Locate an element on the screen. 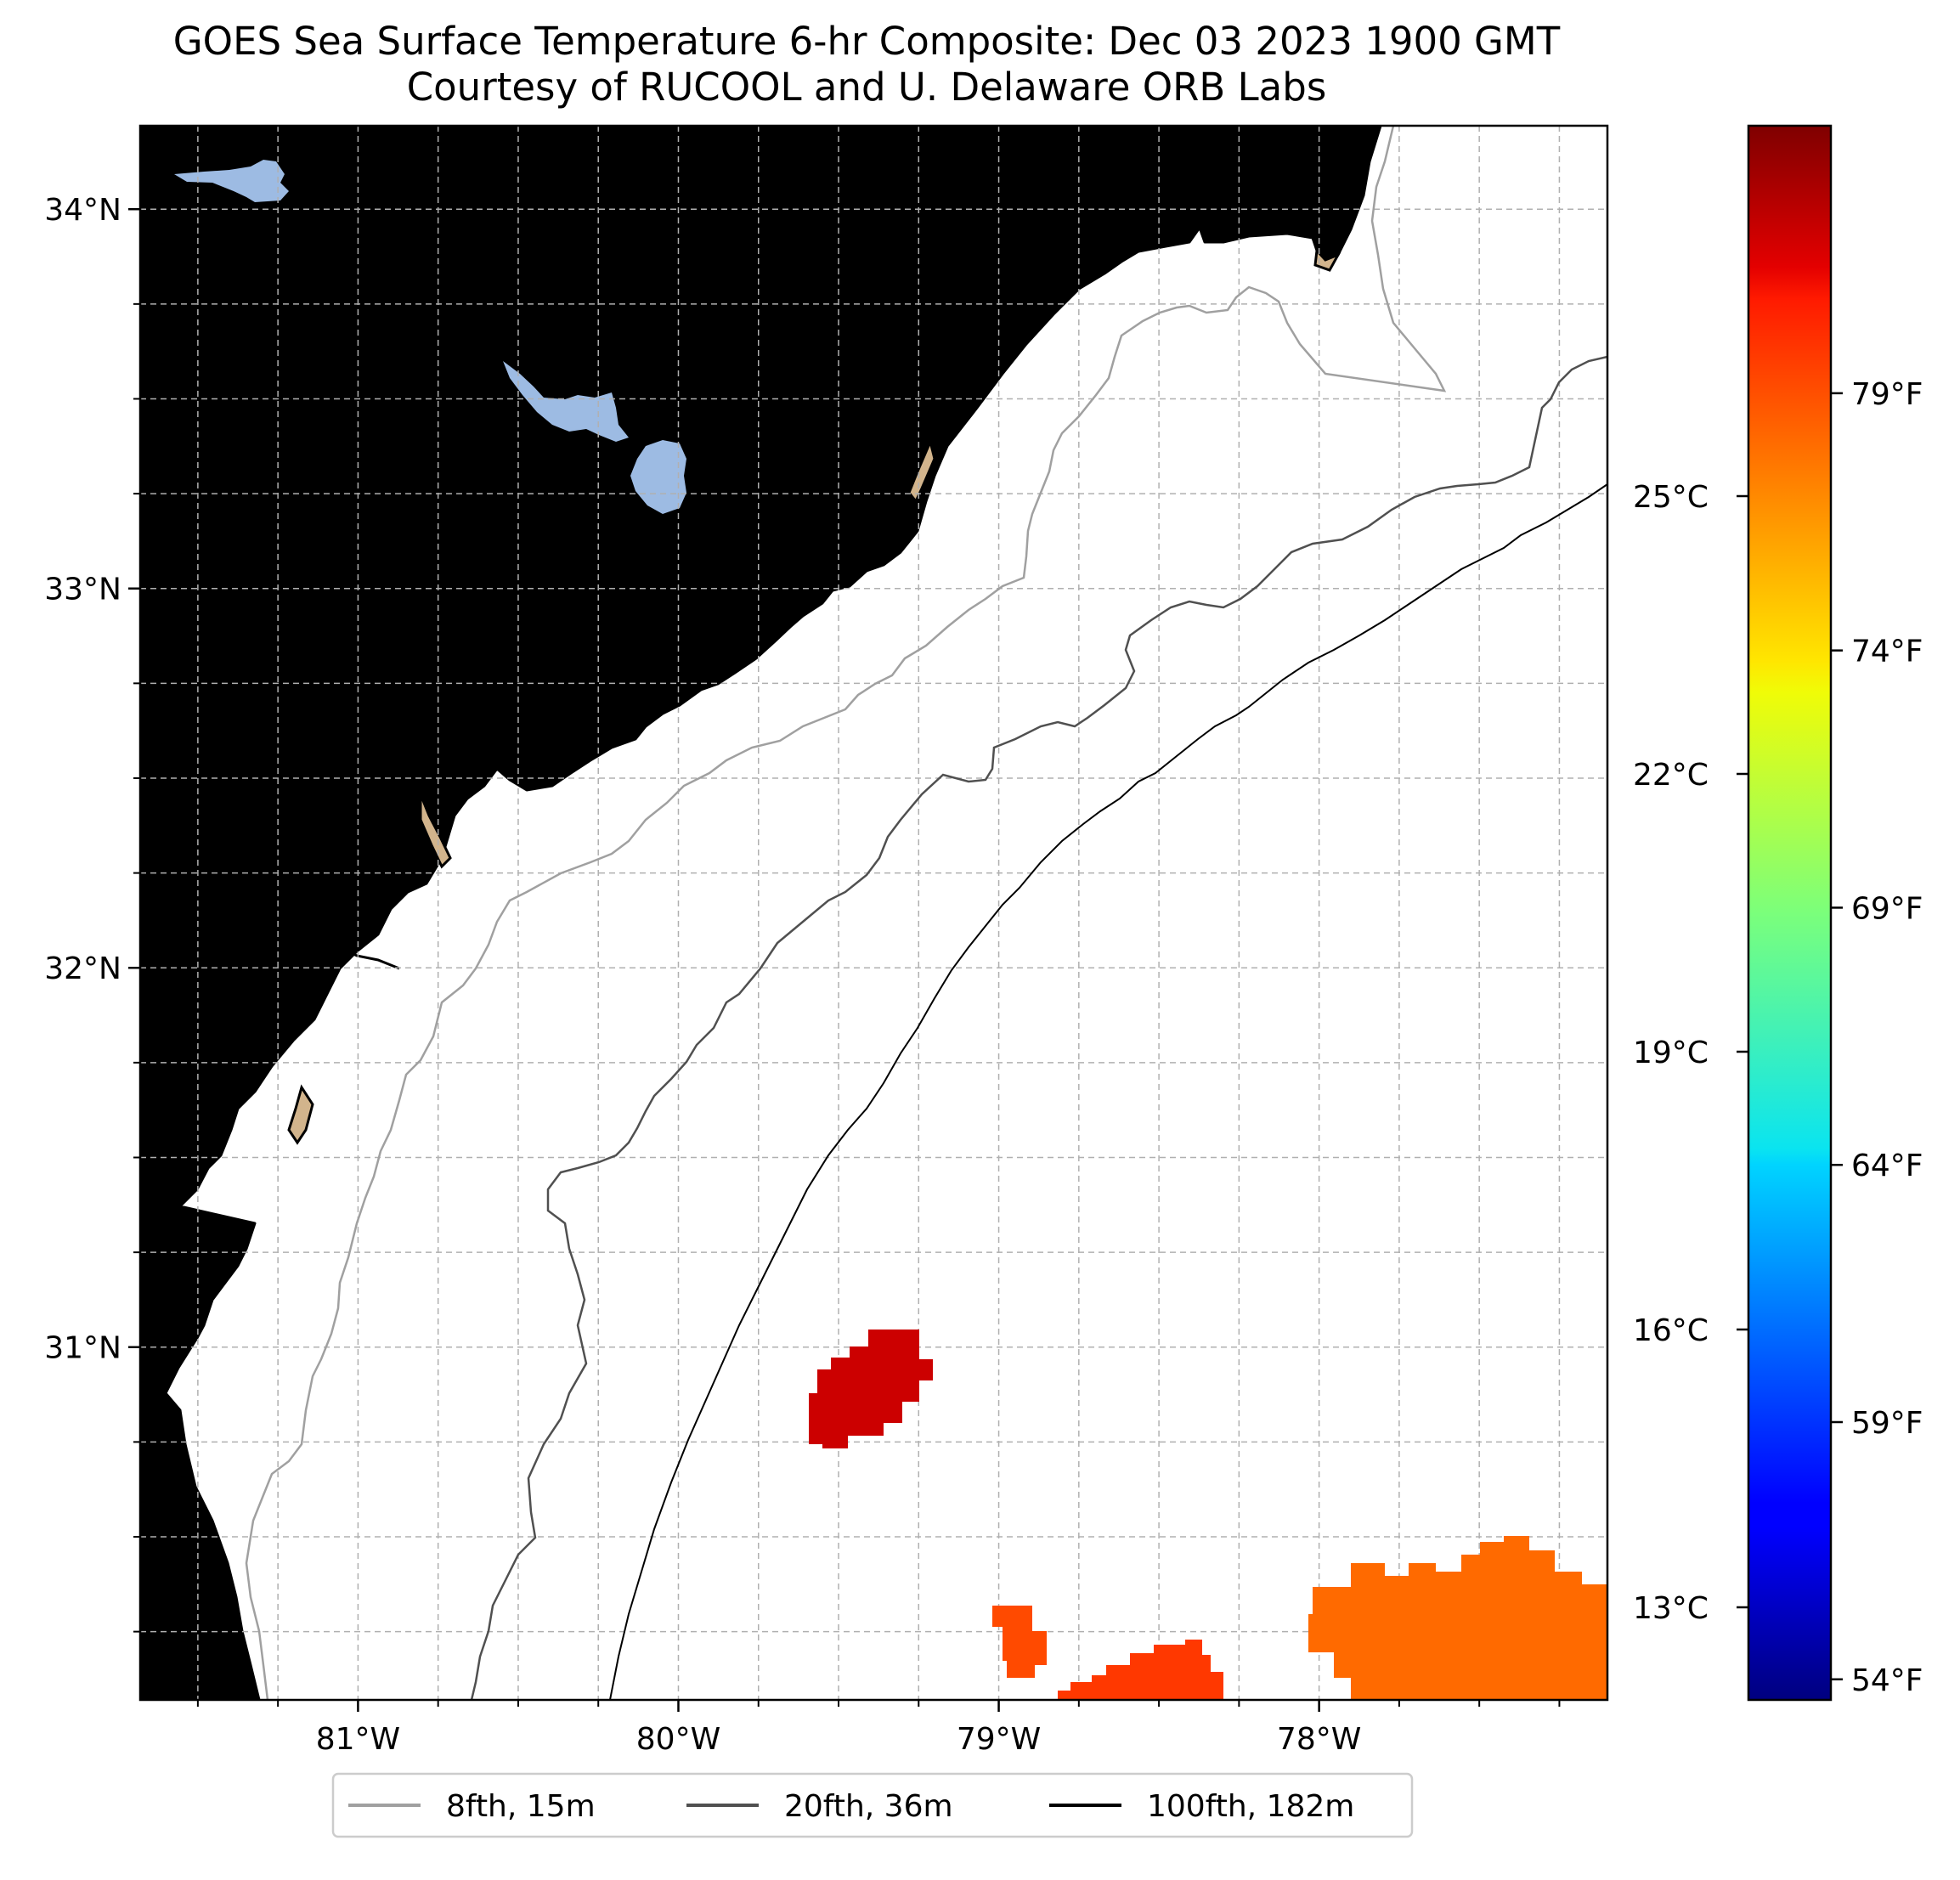  sst-layer is located at coordinates (1208, 1515).